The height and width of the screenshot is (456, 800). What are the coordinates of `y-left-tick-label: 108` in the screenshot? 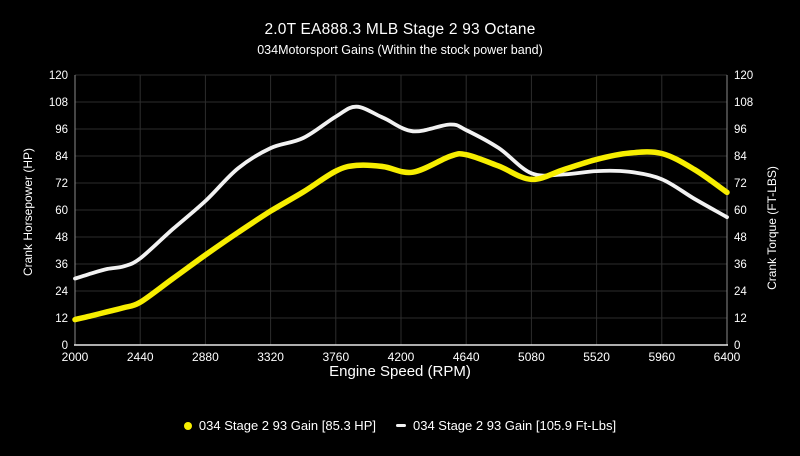 It's located at (58, 103).